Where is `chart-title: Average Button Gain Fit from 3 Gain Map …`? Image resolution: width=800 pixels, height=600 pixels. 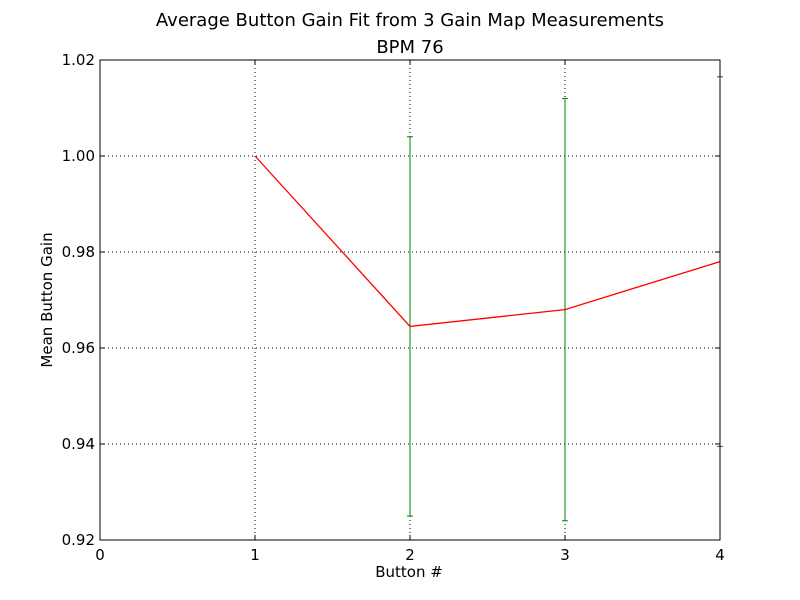
chart-title: Average Button Gain Fit from 3 Gain Map … is located at coordinates (410, 20).